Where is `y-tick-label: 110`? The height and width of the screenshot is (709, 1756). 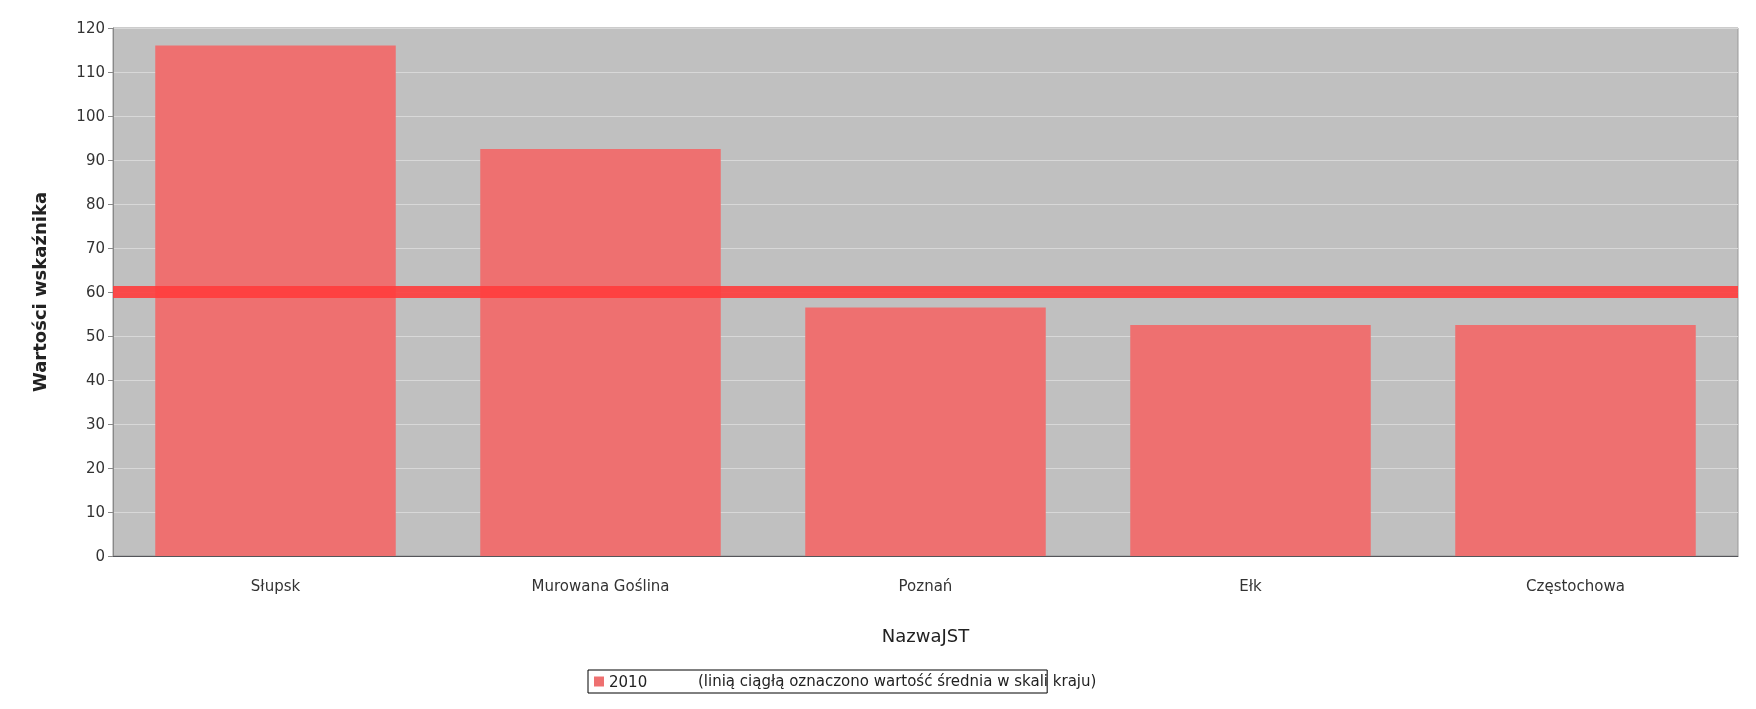 y-tick-label: 110 is located at coordinates (90, 72).